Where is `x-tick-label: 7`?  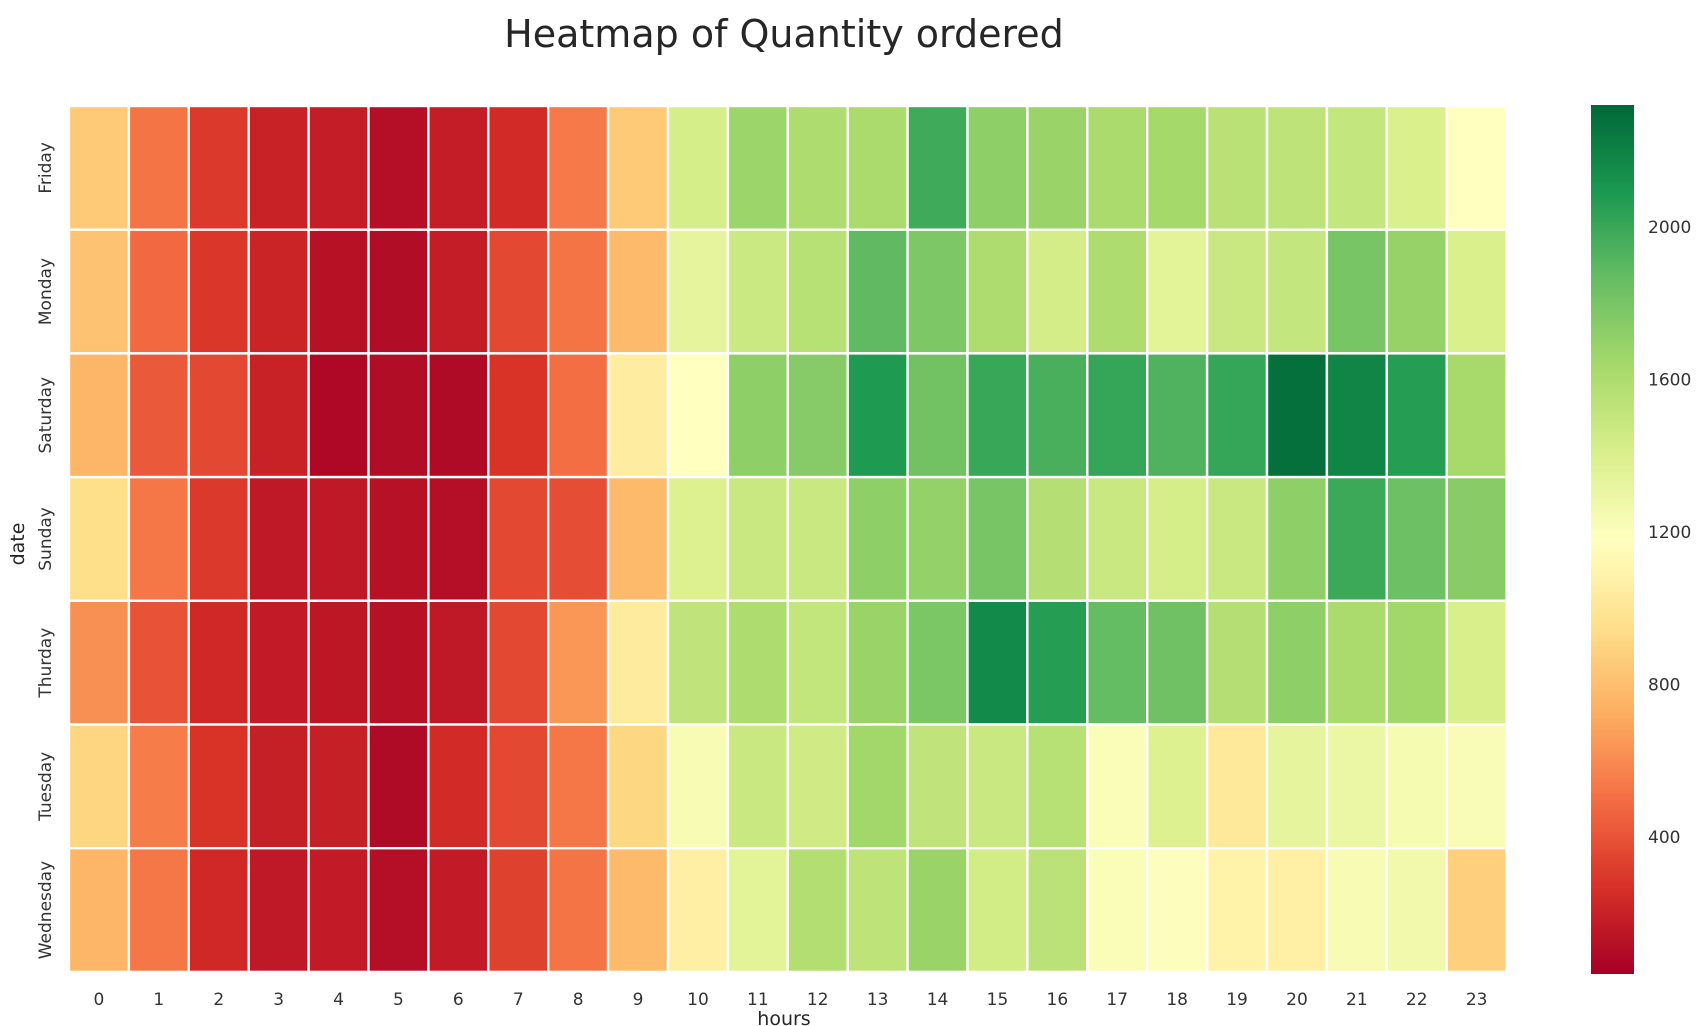 x-tick-label: 7 is located at coordinates (518, 1000).